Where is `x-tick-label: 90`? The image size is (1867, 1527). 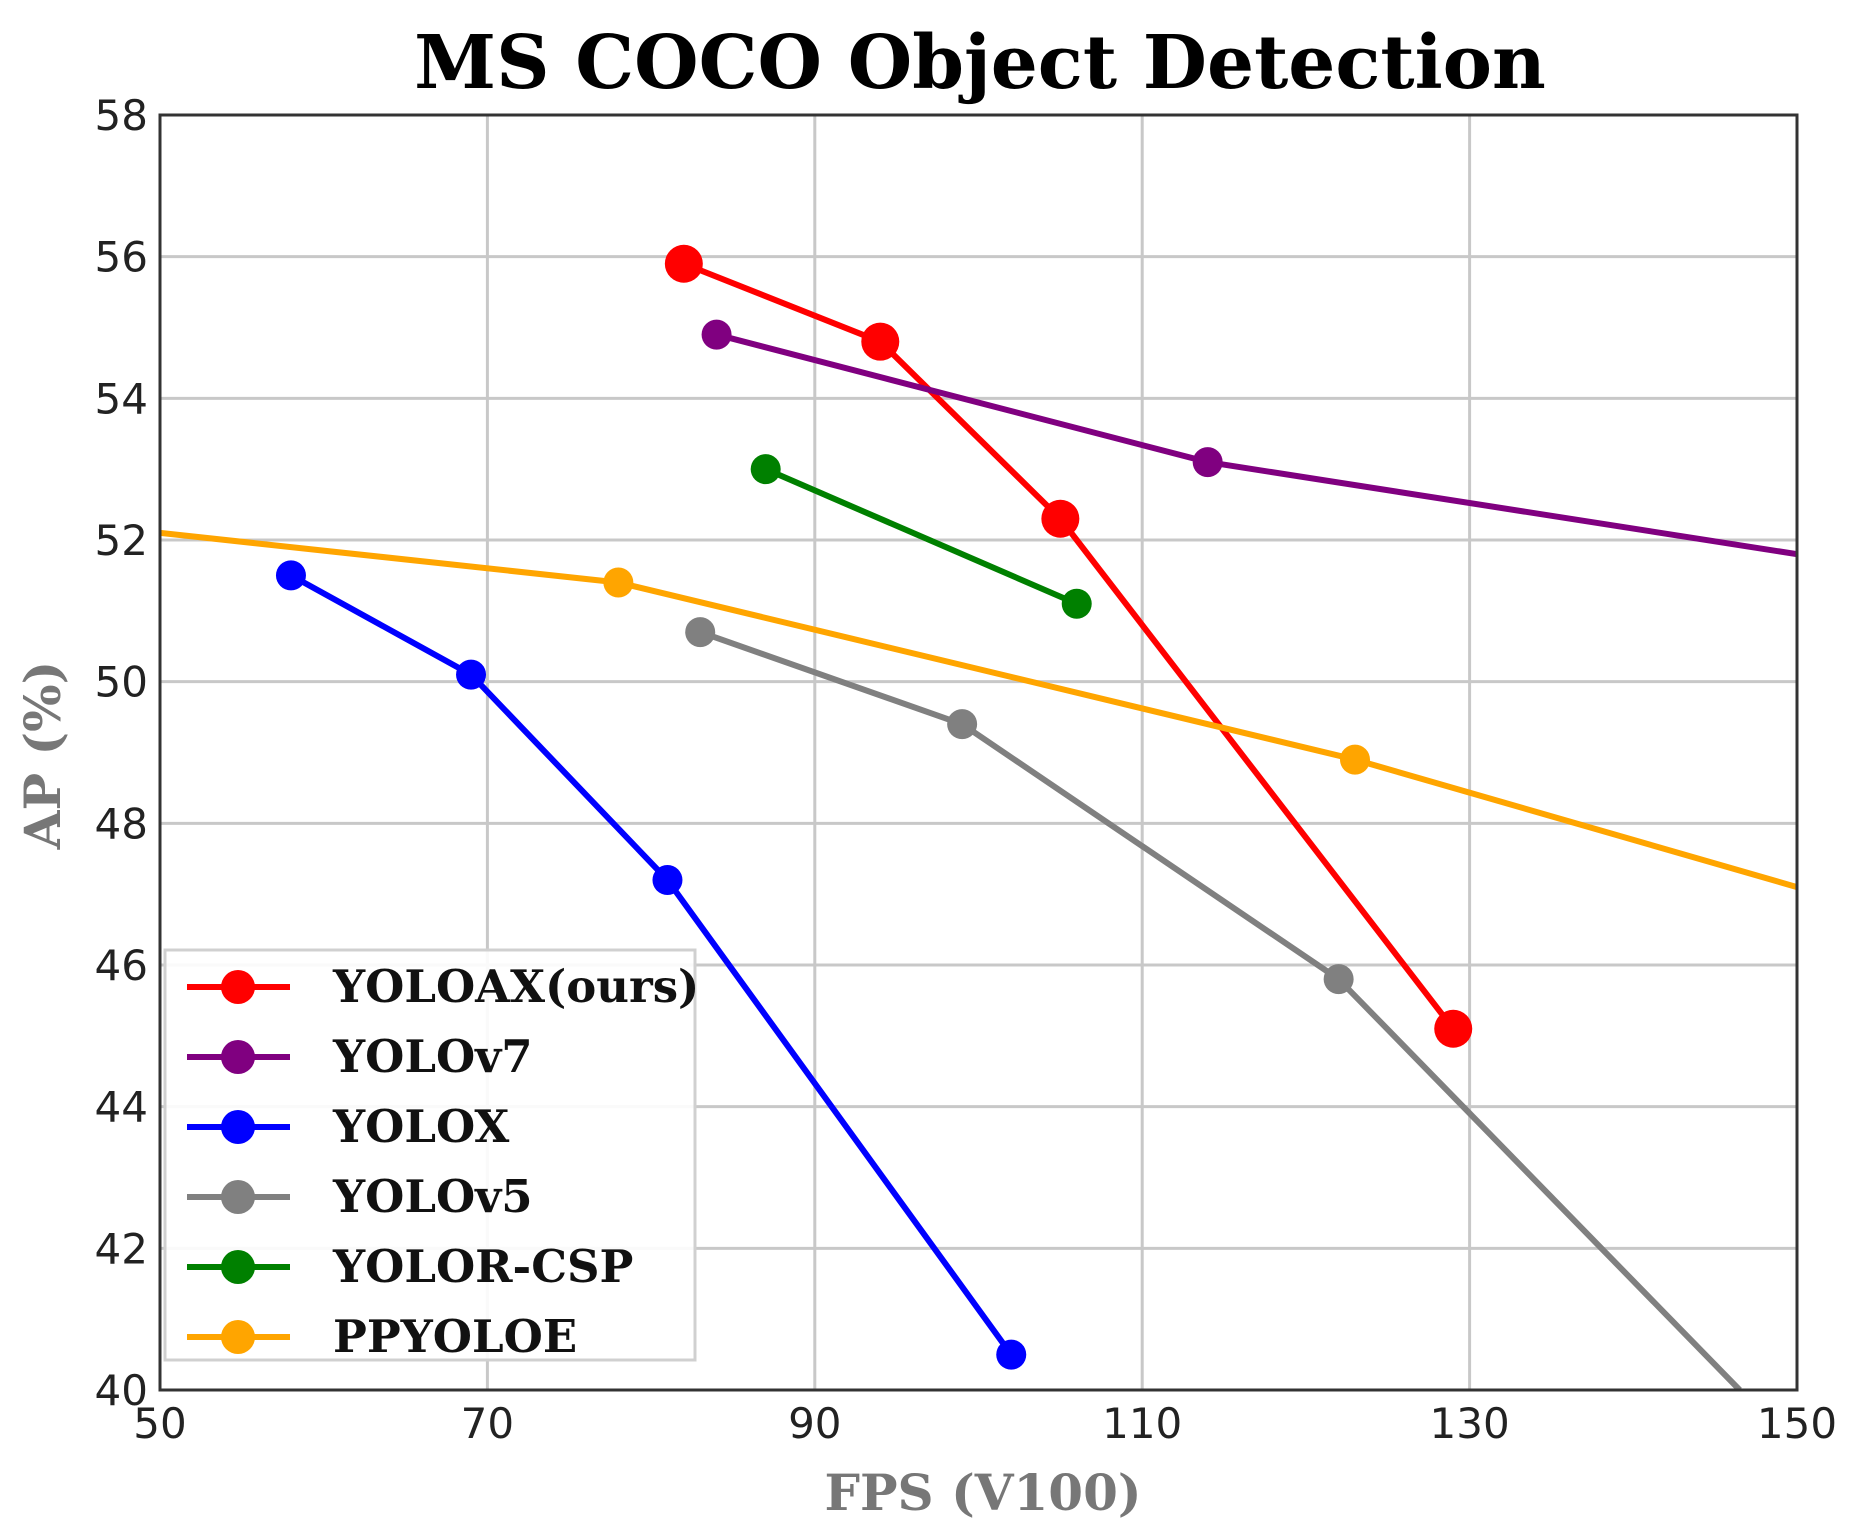 x-tick-label: 90 is located at coordinates (814, 1423).